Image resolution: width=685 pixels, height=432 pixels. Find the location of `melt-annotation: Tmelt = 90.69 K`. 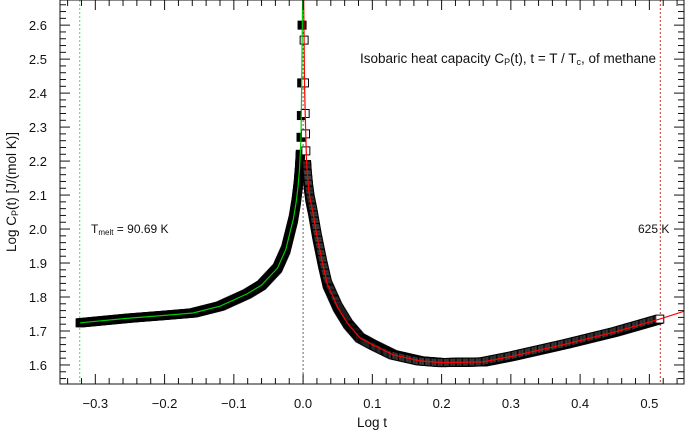

melt-annotation: Tmelt = 90.69 K is located at coordinates (130, 229).